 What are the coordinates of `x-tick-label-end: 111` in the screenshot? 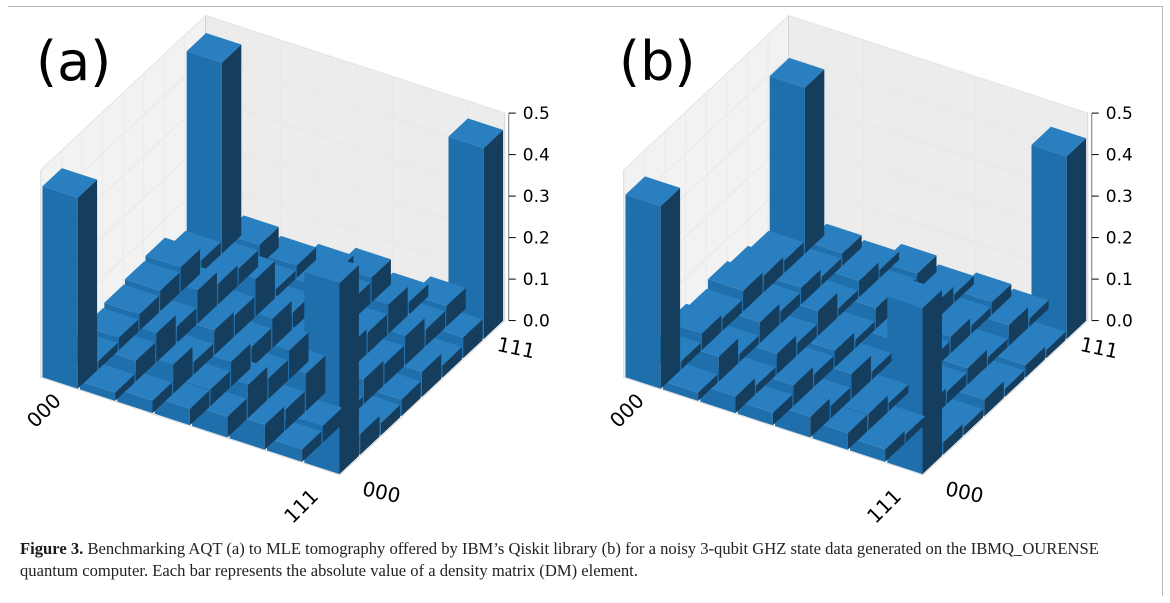 It's located at (884, 506).